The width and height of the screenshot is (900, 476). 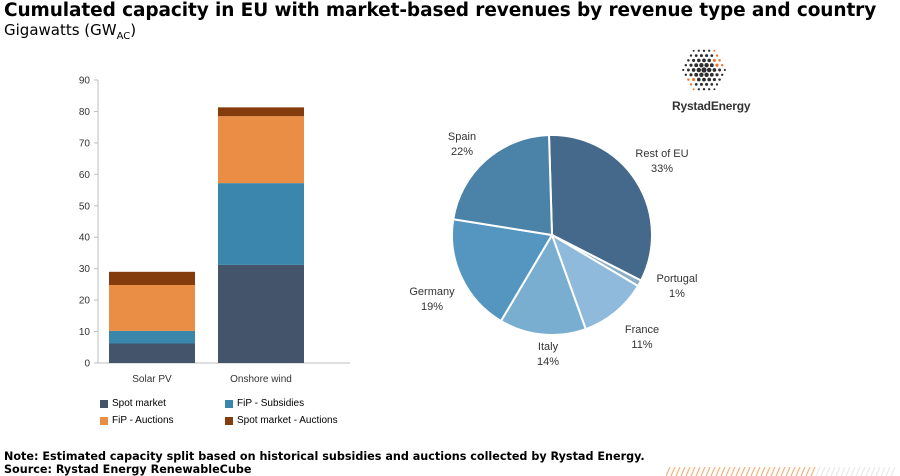 I want to click on pie-percent-label: 33%, so click(x=662, y=169).